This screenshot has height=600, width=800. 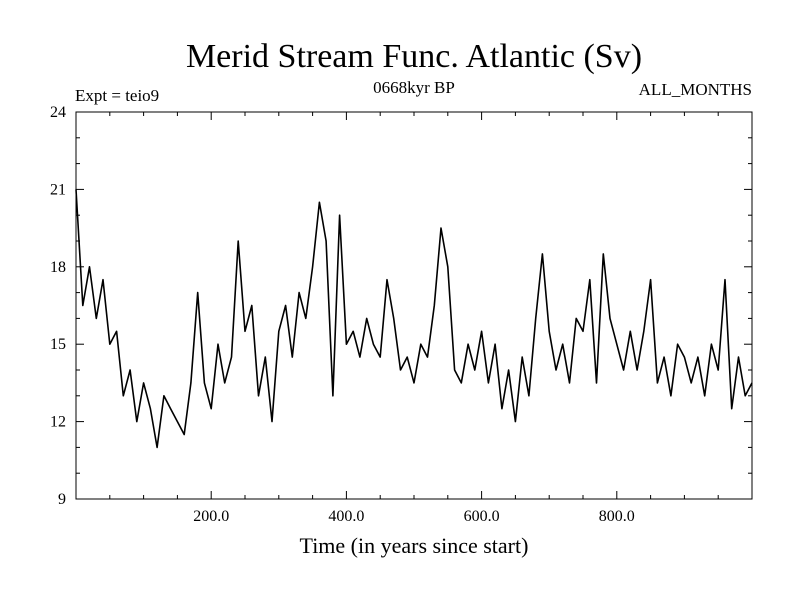 What do you see at coordinates (695, 89) in the screenshot?
I see `months-label: ALL_MONTHS` at bounding box center [695, 89].